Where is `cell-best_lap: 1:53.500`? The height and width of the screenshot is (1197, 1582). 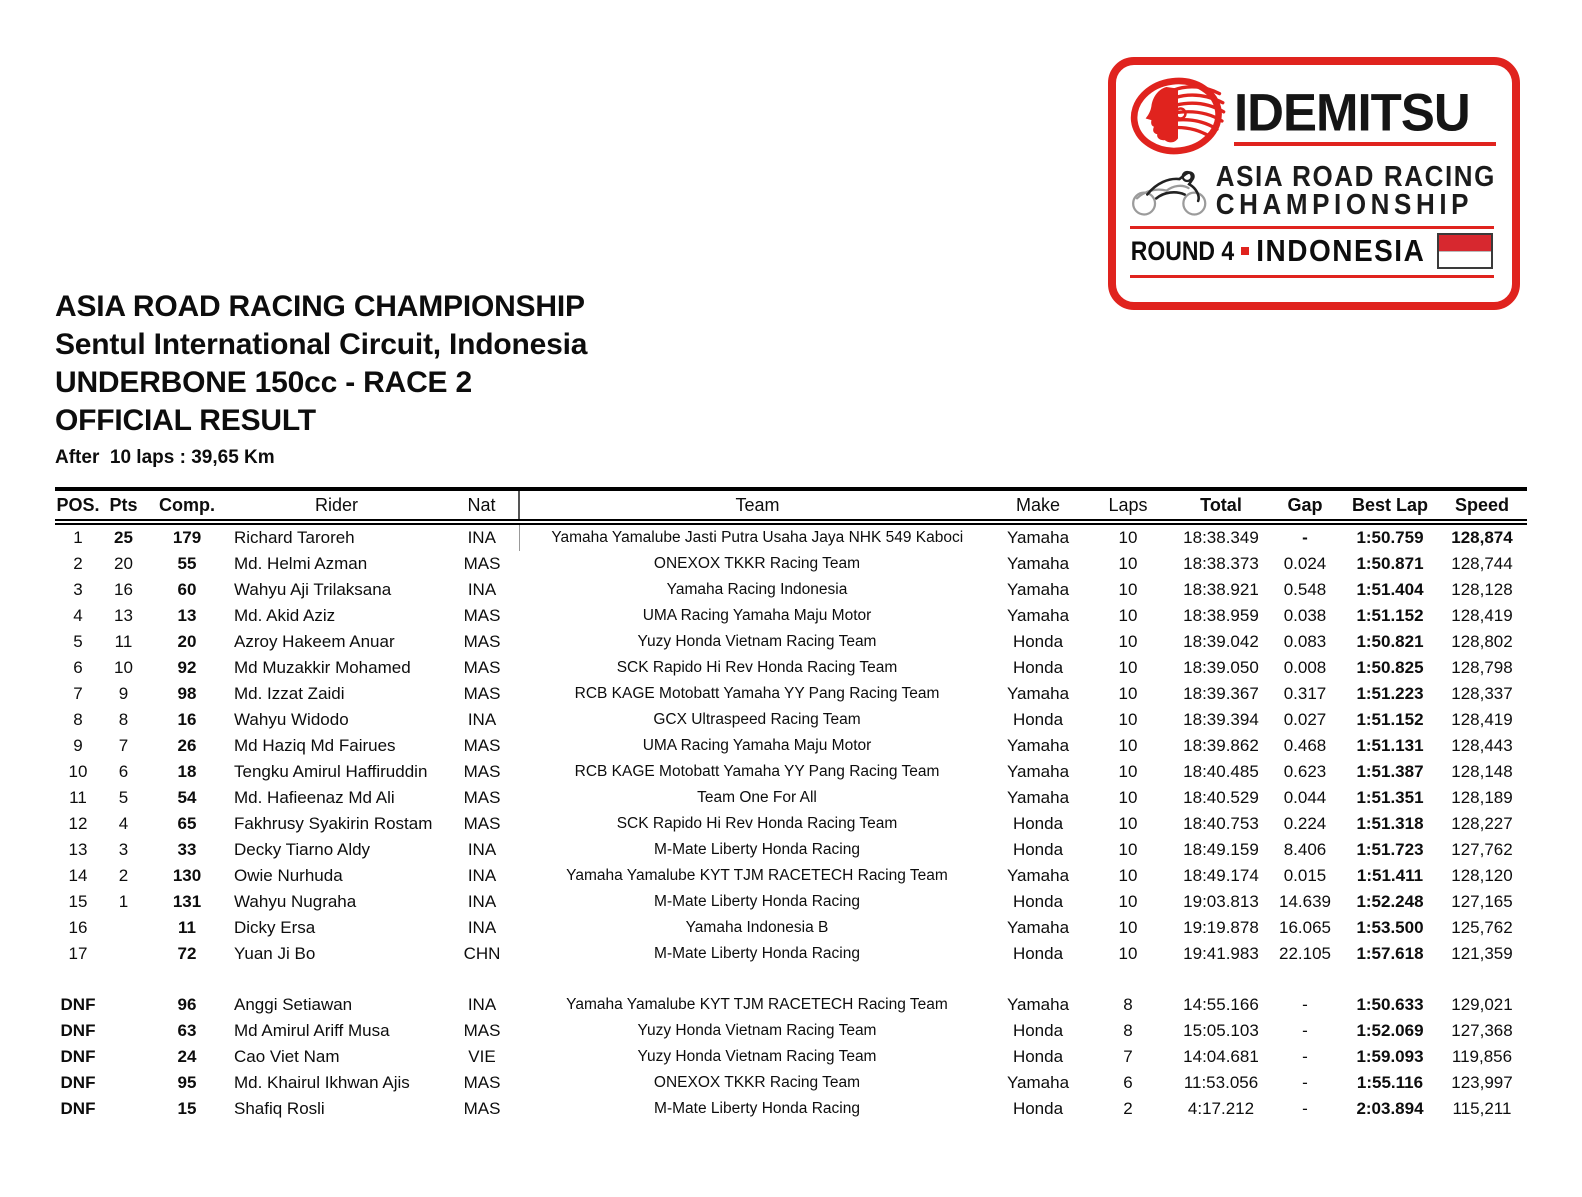
cell-best_lap: 1:53.500 is located at coordinates (1390, 927).